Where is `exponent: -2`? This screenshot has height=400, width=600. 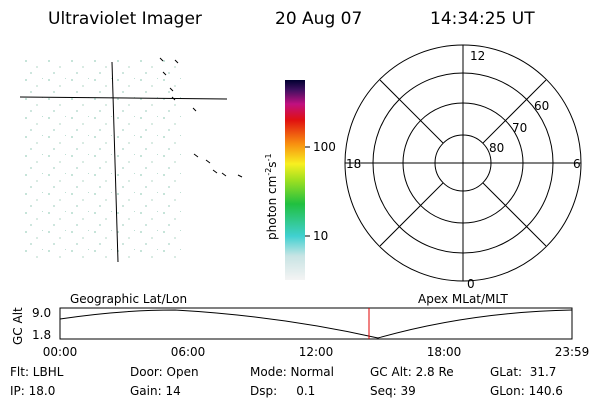
exponent: -2 is located at coordinates (268, 172).